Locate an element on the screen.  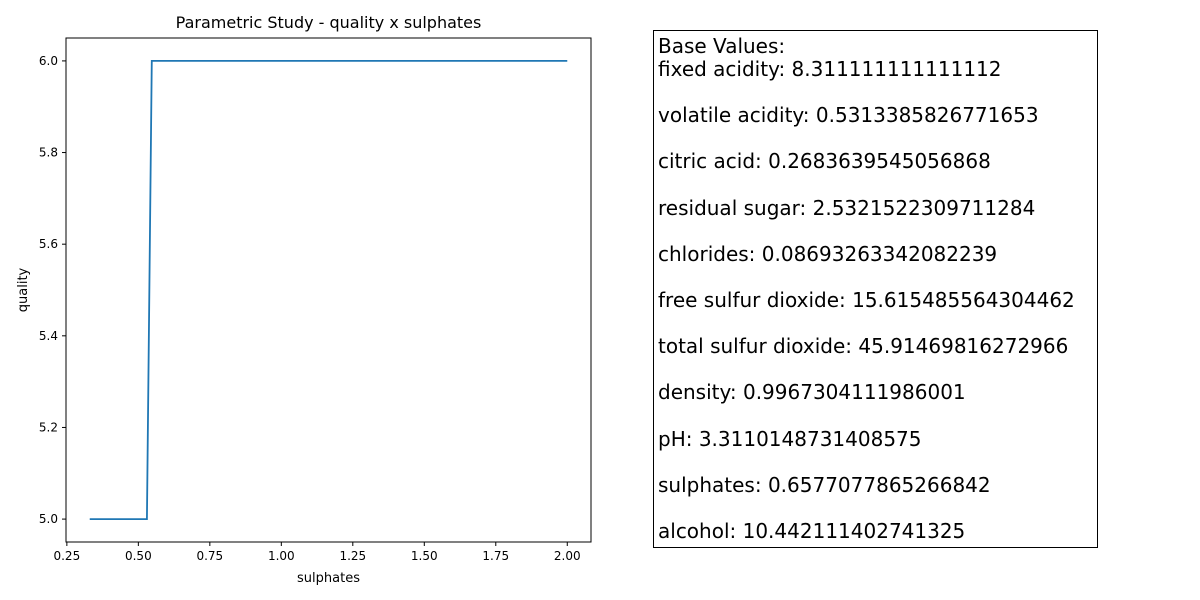
y-tick-label: 5.8 is located at coordinates (48, 153).